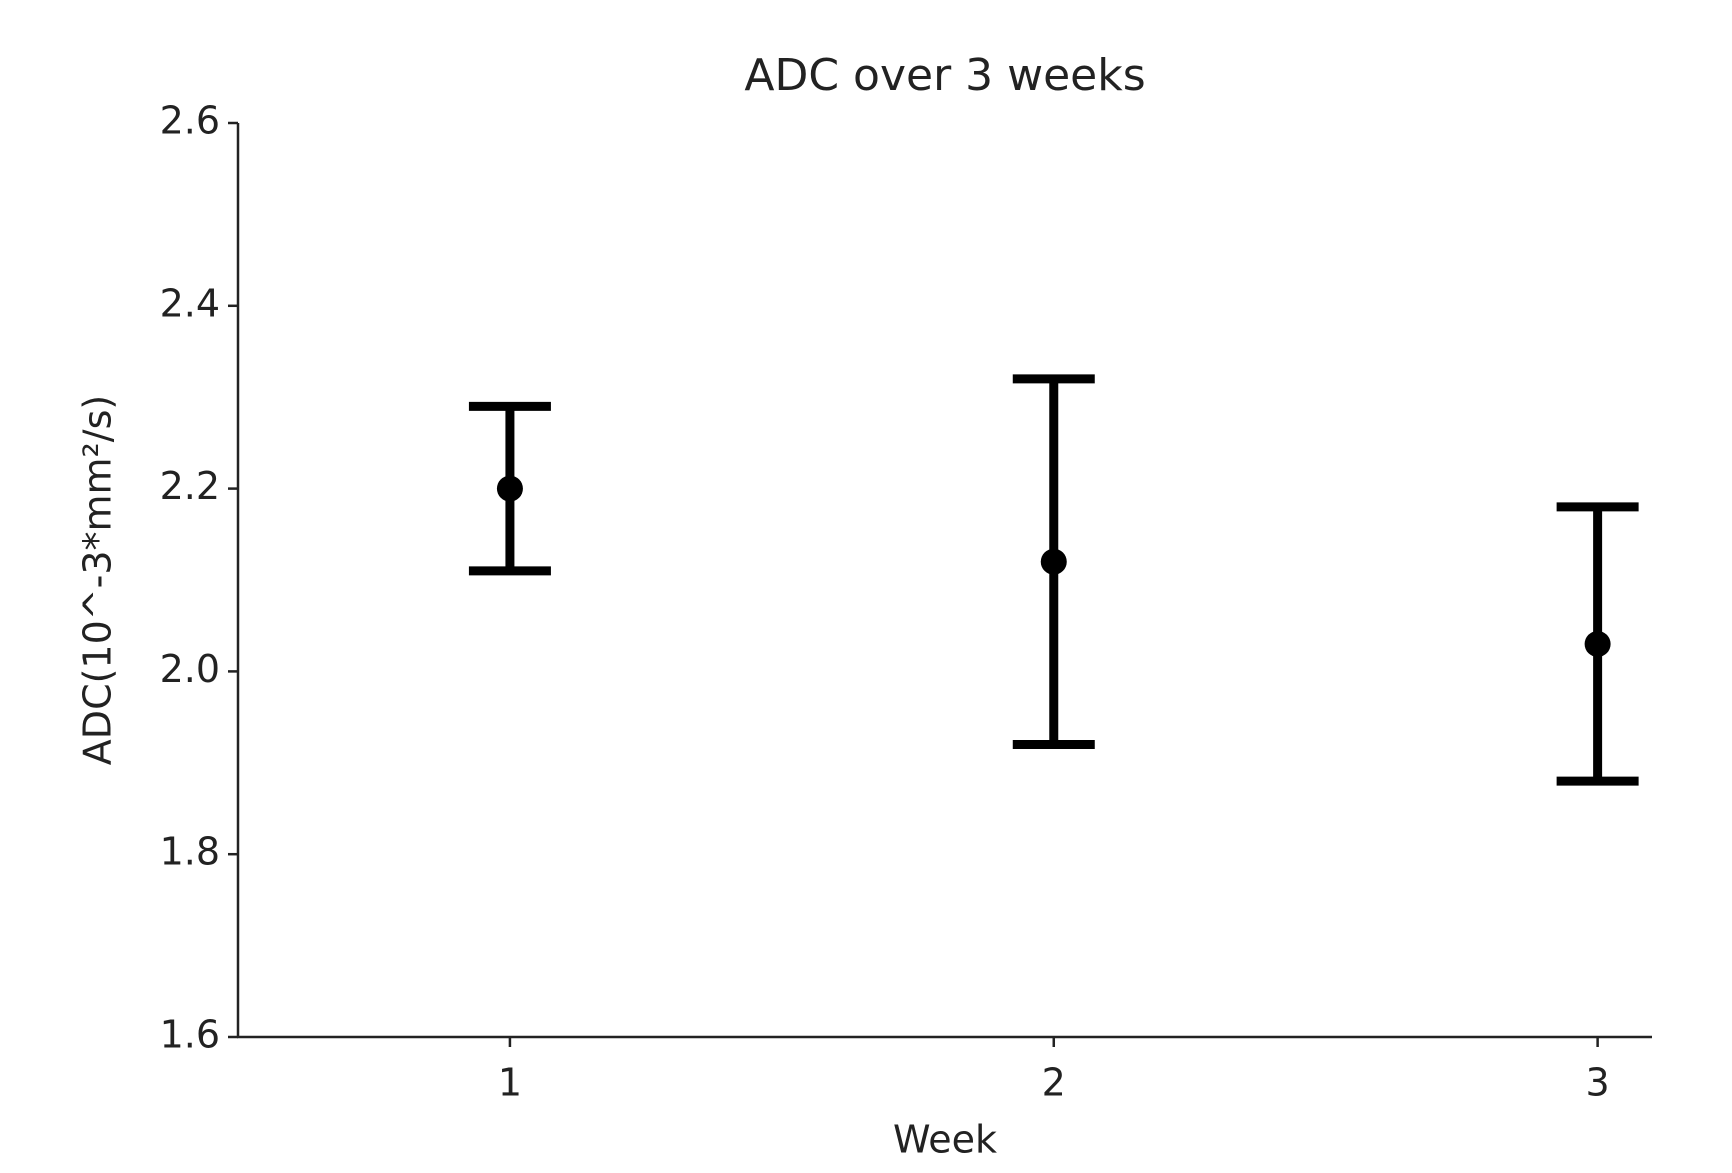 This screenshot has width=1732, height=1173. Describe the element at coordinates (98, 580) in the screenshot. I see `y-axis-label: ADC(10^-3*mm²/s)` at that location.